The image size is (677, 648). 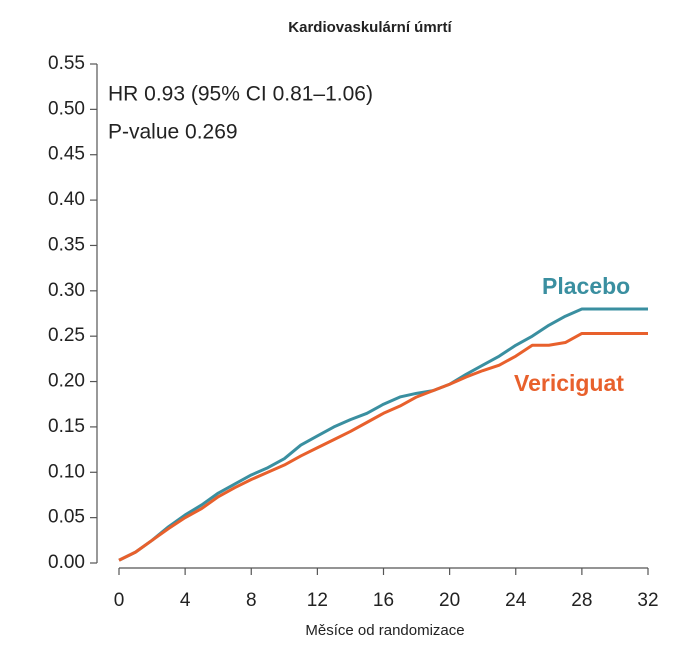 What do you see at coordinates (66, 562) in the screenshot?
I see `y-tick-label: 0.00` at bounding box center [66, 562].